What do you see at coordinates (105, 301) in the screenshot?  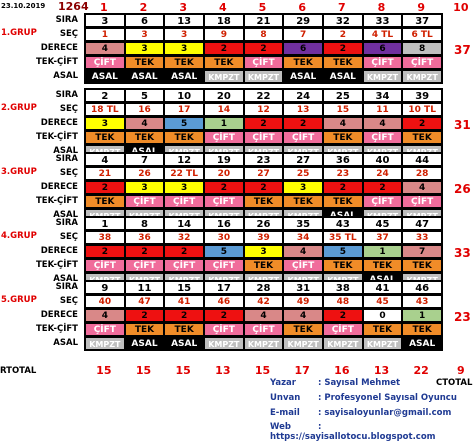 I see `sec-cell: 40` at bounding box center [105, 301].